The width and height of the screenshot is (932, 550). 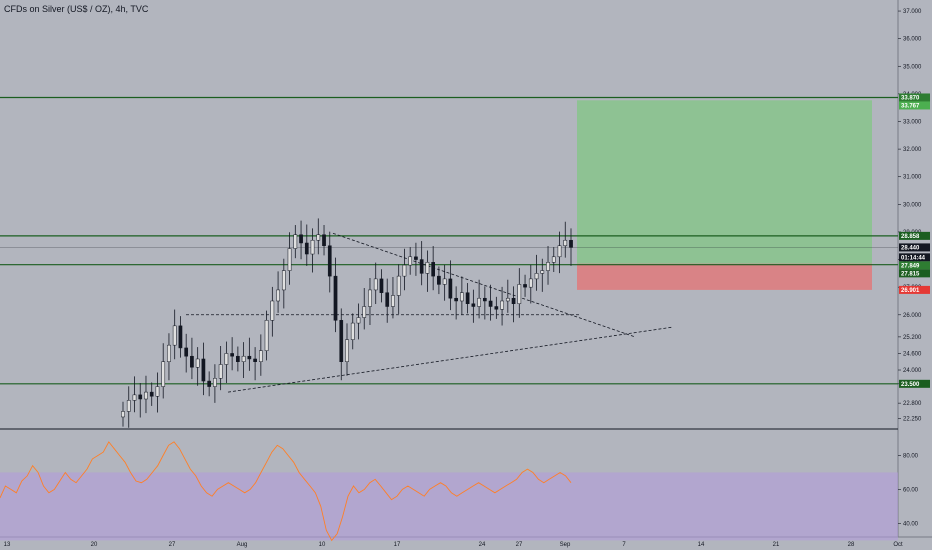 What do you see at coordinates (519, 545) in the screenshot?
I see `x-tick-label: 27` at bounding box center [519, 545].